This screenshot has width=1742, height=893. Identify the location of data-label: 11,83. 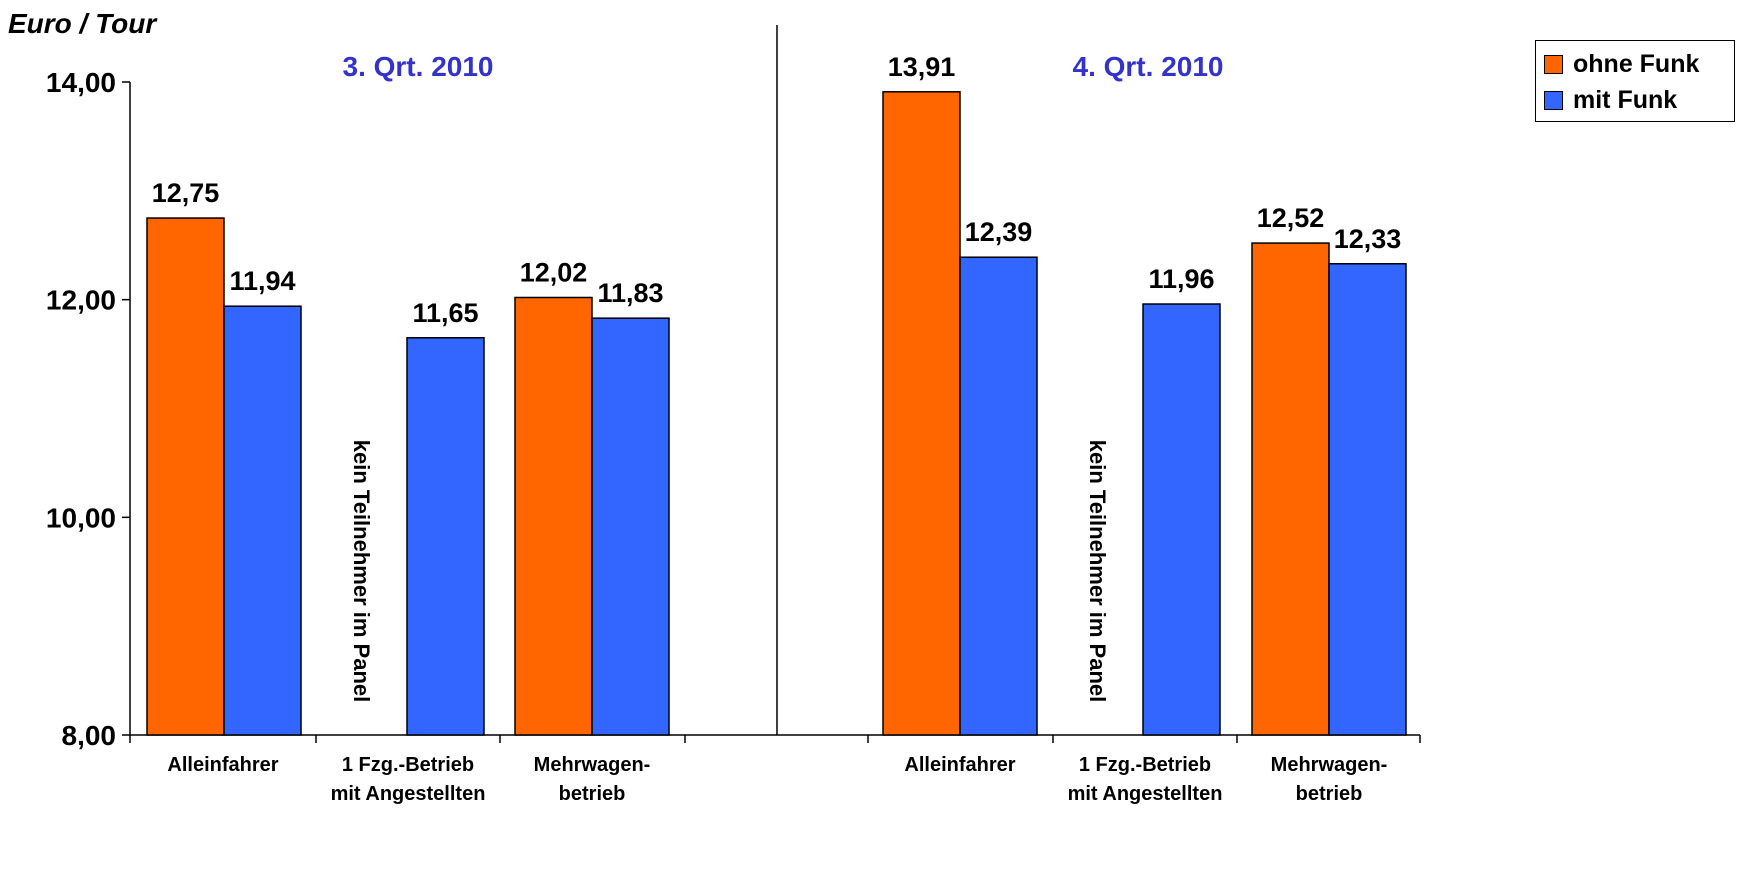
(630, 293).